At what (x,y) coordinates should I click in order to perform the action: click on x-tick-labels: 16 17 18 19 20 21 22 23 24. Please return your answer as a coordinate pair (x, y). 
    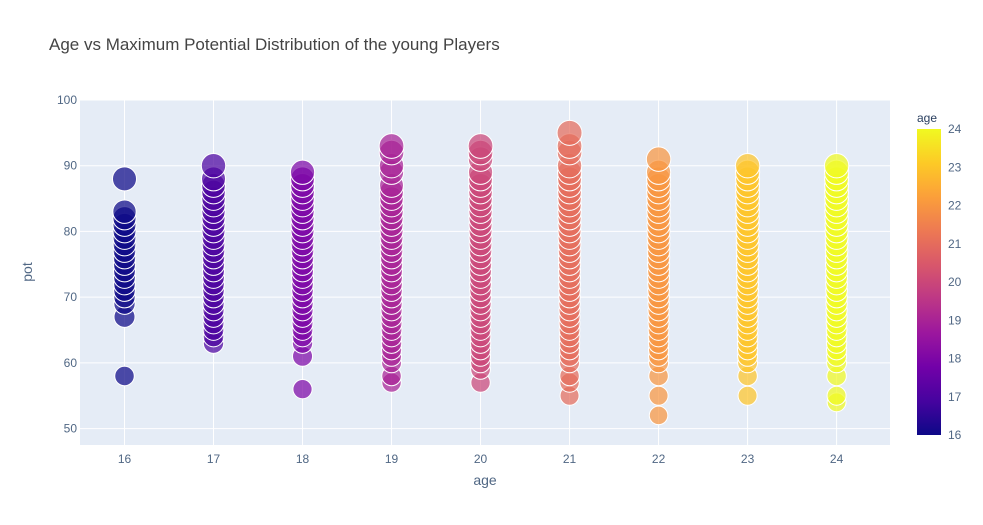
    Looking at the image, I should click on (481, 459).